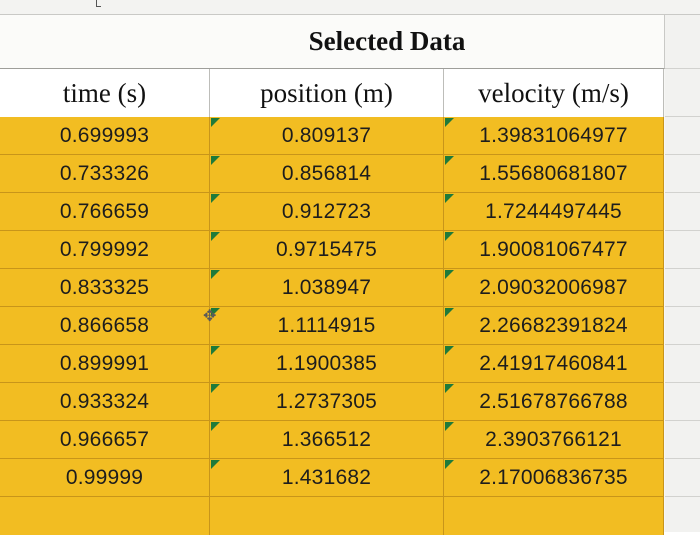  Describe the element at coordinates (682, 273) in the screenshot. I see `empty-column` at that location.